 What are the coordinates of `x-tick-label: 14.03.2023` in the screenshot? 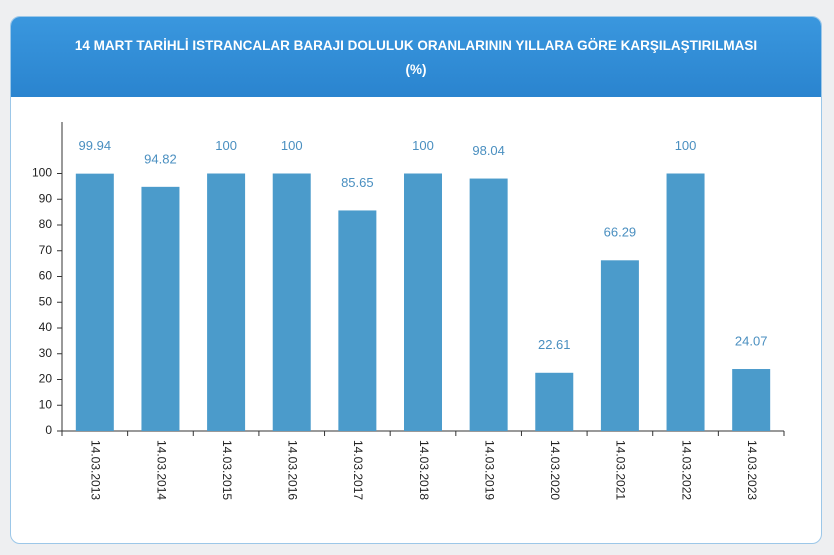 It's located at (752, 470).